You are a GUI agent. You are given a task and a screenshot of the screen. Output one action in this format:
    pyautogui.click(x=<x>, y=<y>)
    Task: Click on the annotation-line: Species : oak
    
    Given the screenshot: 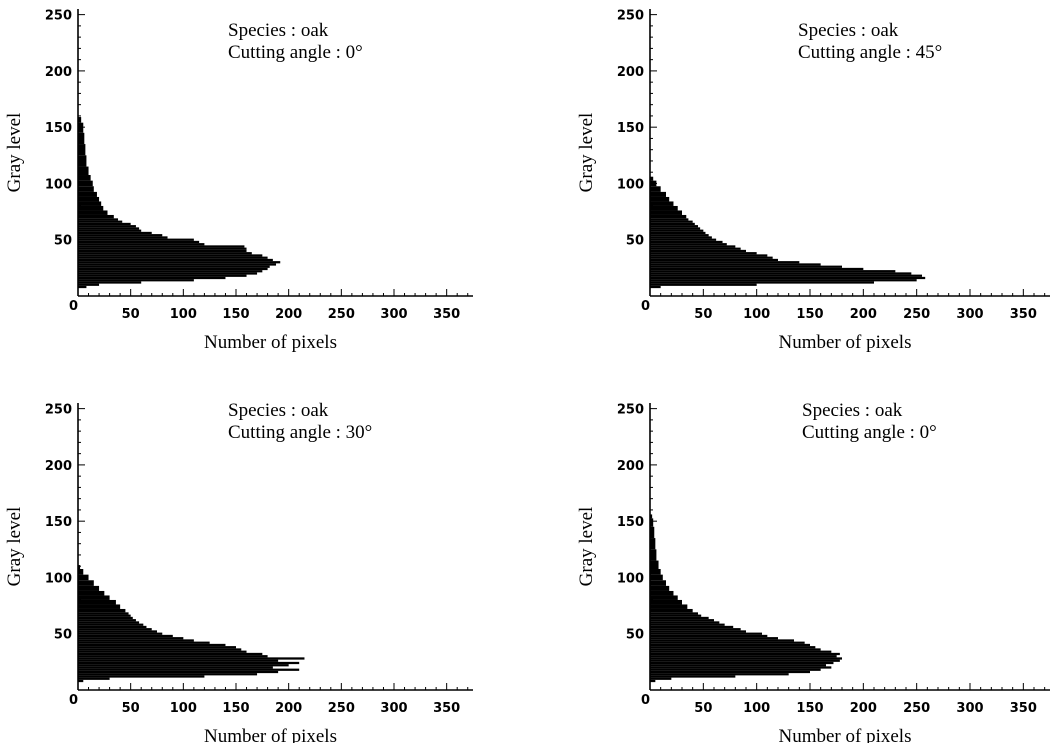 What is the action you would take?
    pyautogui.click(x=278, y=30)
    